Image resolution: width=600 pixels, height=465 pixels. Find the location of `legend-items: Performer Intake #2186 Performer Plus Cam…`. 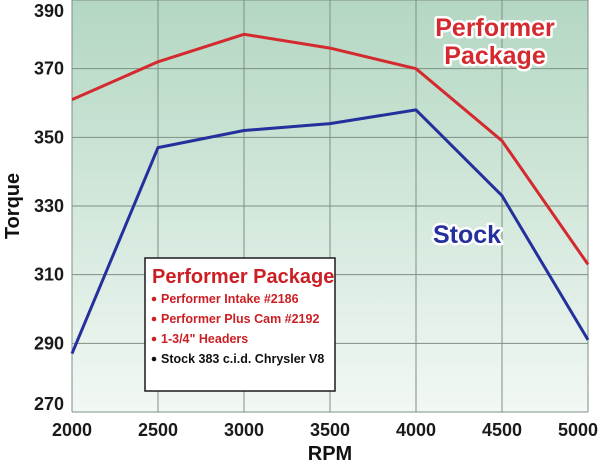

legend-items: Performer Intake #2186 Performer Plus Cam… is located at coordinates (237, 329).